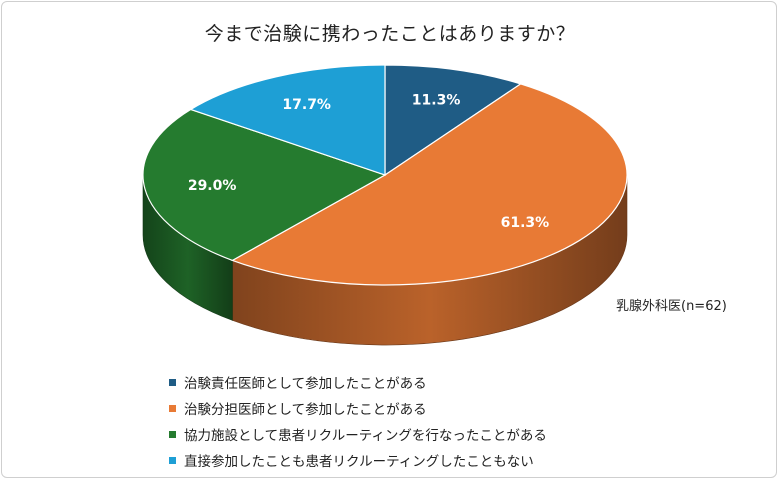 This screenshot has width=780, height=481. I want to click on legend-item-0: 治験責任医師として参加したことがある, so click(358, 382).